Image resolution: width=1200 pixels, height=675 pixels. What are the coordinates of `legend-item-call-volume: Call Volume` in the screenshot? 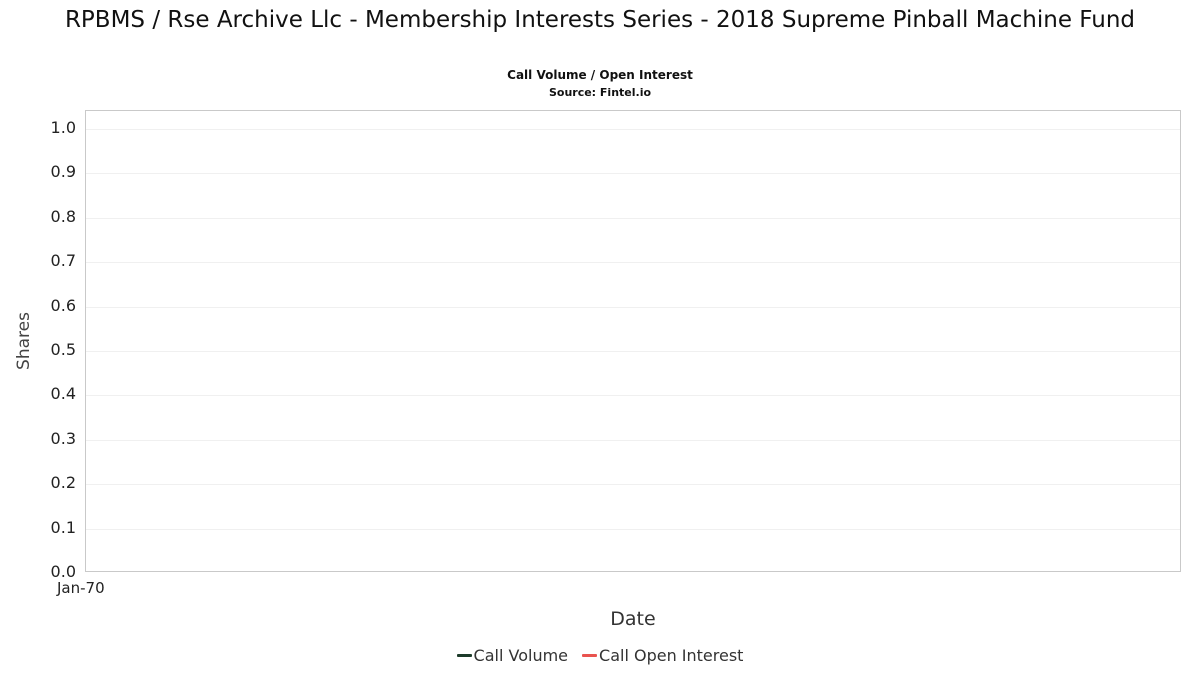 It's located at (512, 655).